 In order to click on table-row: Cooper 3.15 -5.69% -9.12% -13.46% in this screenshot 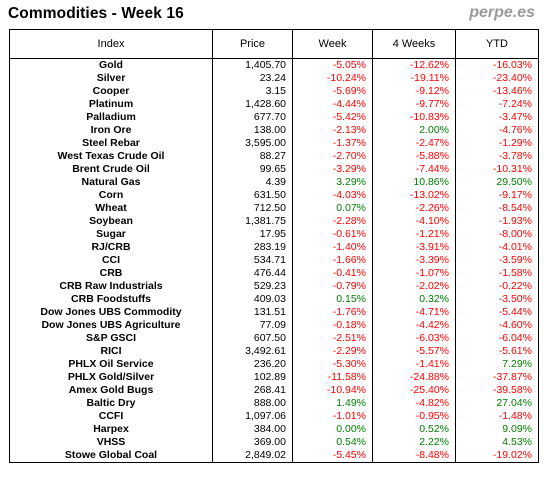, I will do `click(274, 91)`.